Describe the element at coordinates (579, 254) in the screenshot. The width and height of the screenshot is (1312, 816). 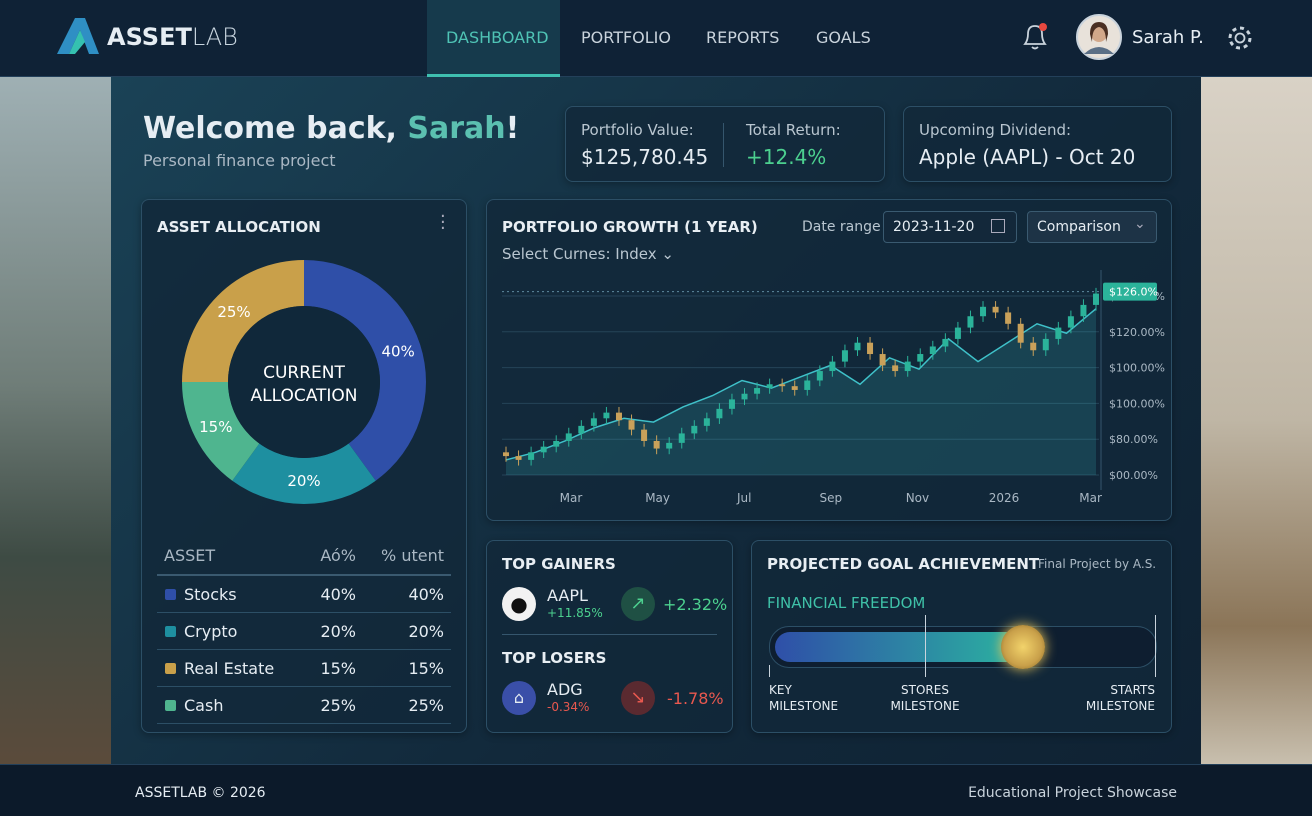
I see `series-select-label: Select Curnes: Index` at that location.